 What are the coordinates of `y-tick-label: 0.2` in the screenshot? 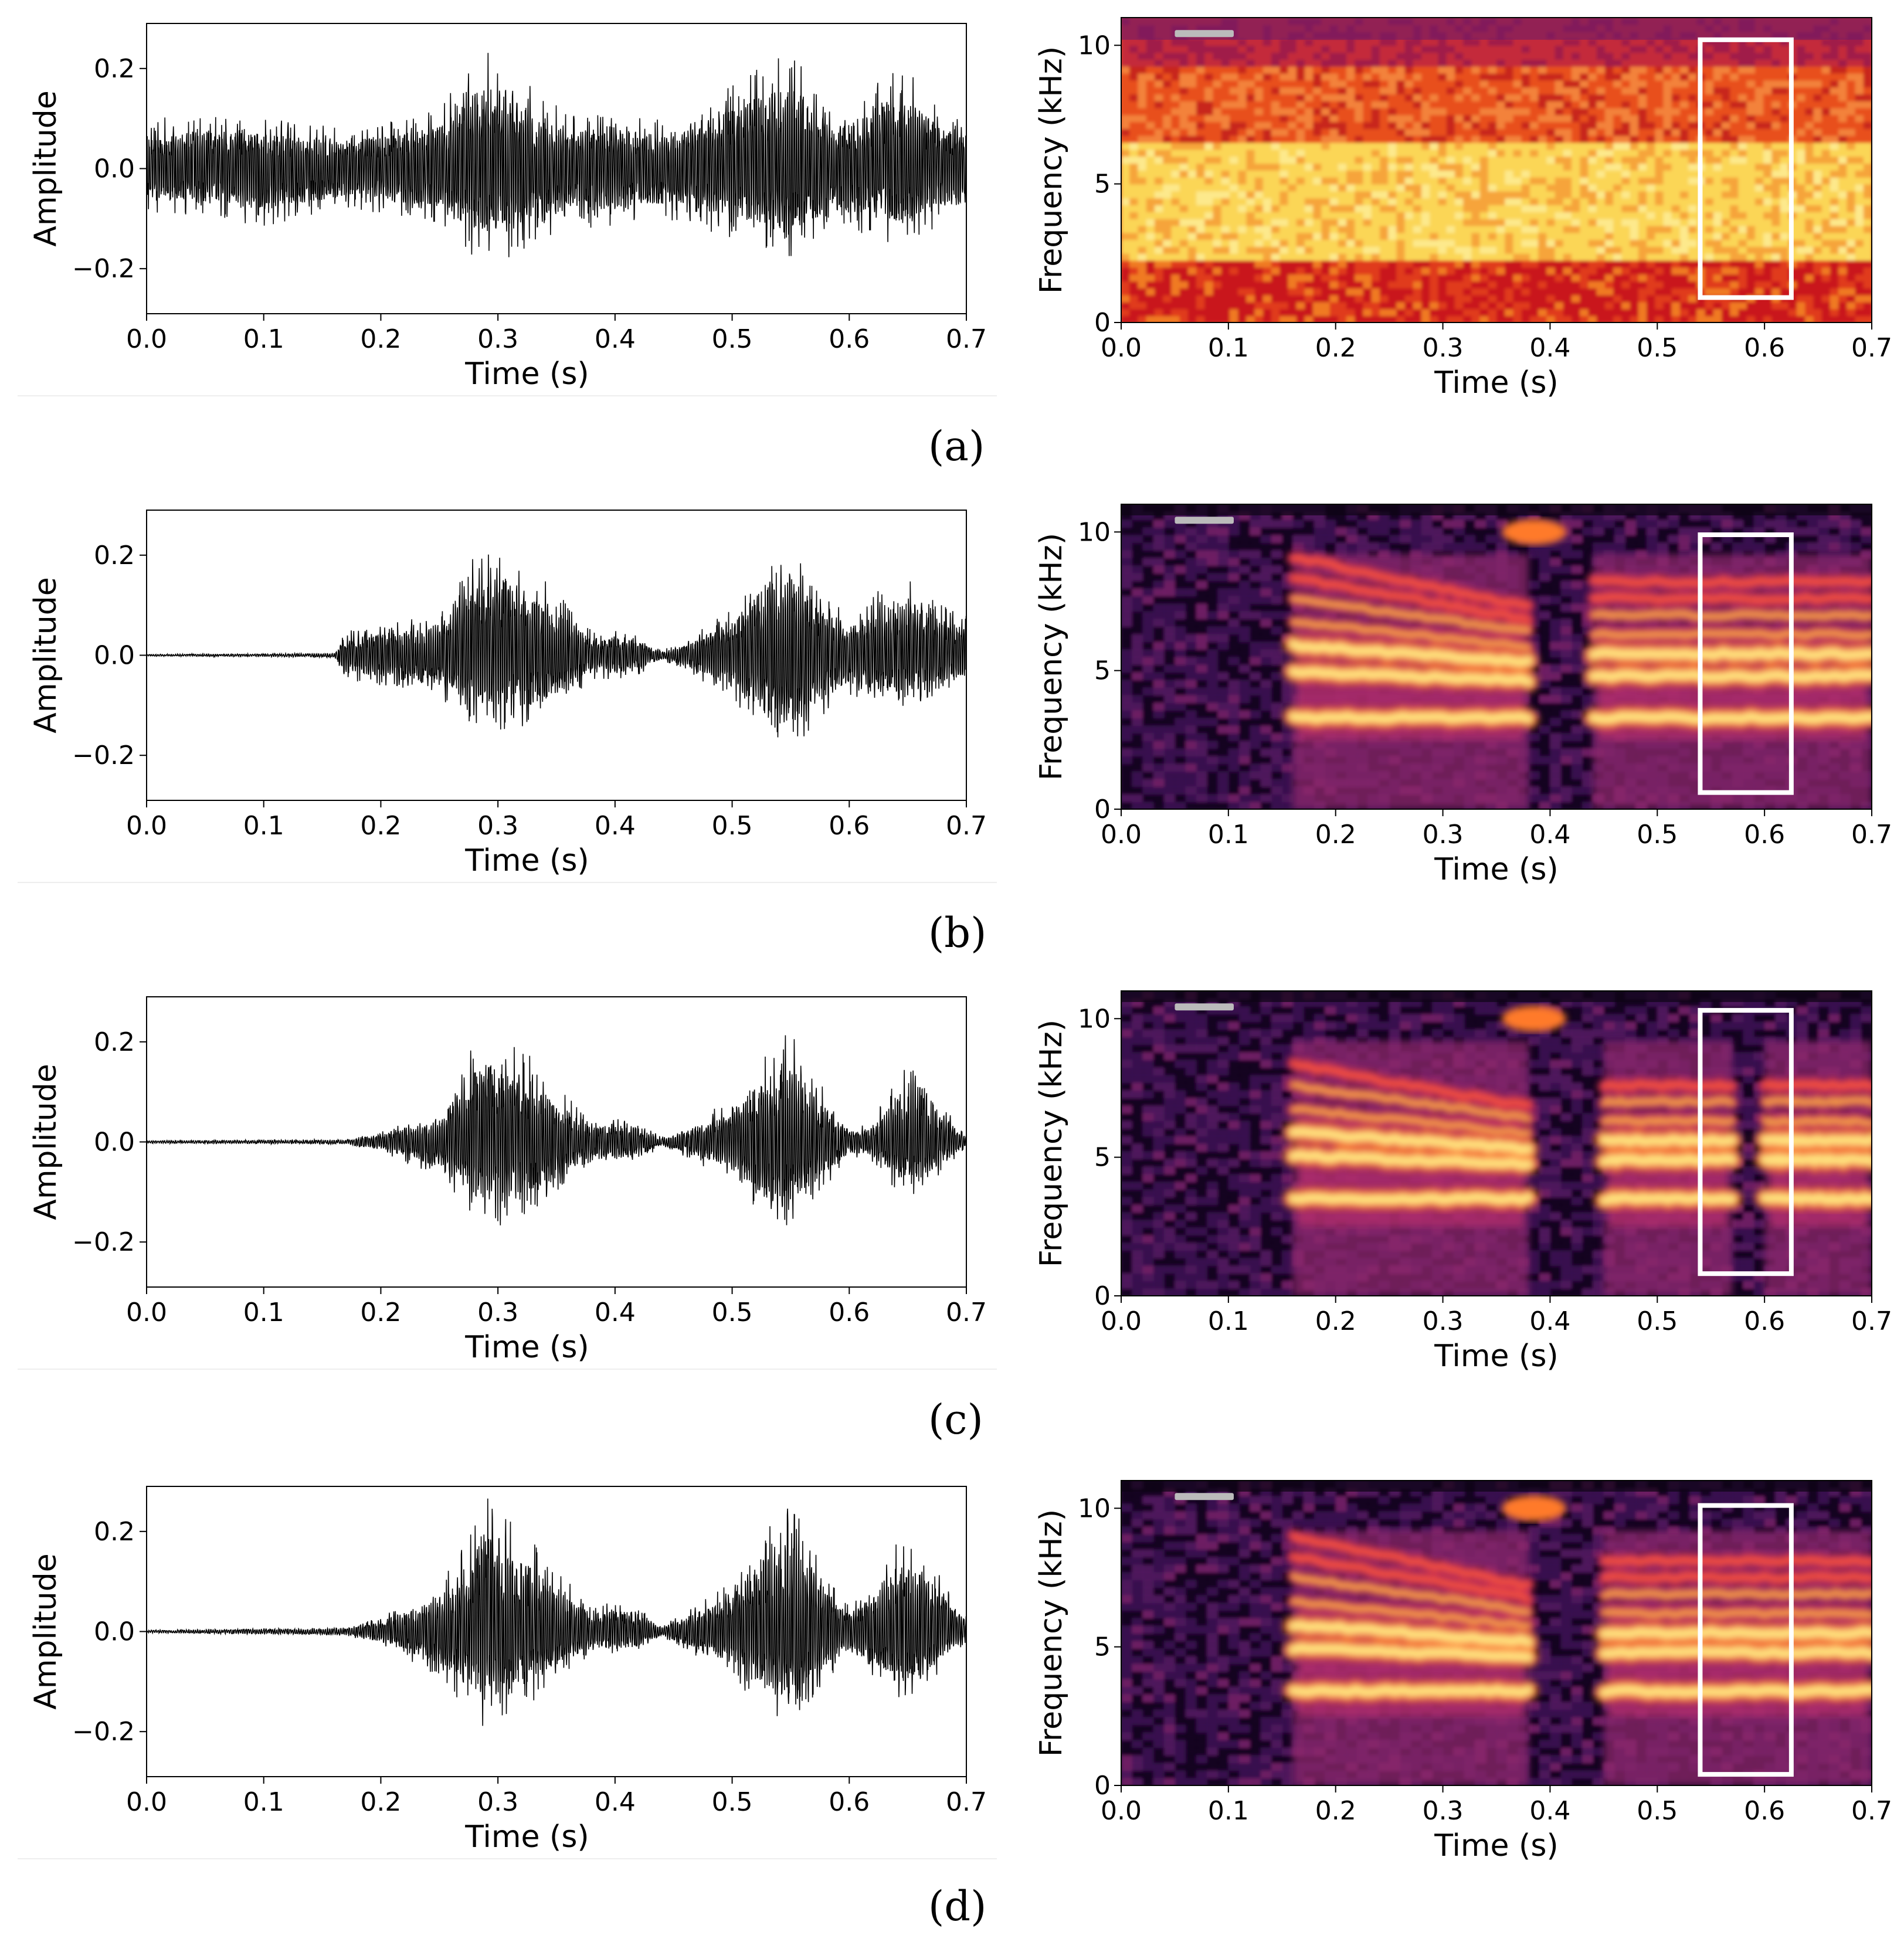 It's located at (114, 1532).